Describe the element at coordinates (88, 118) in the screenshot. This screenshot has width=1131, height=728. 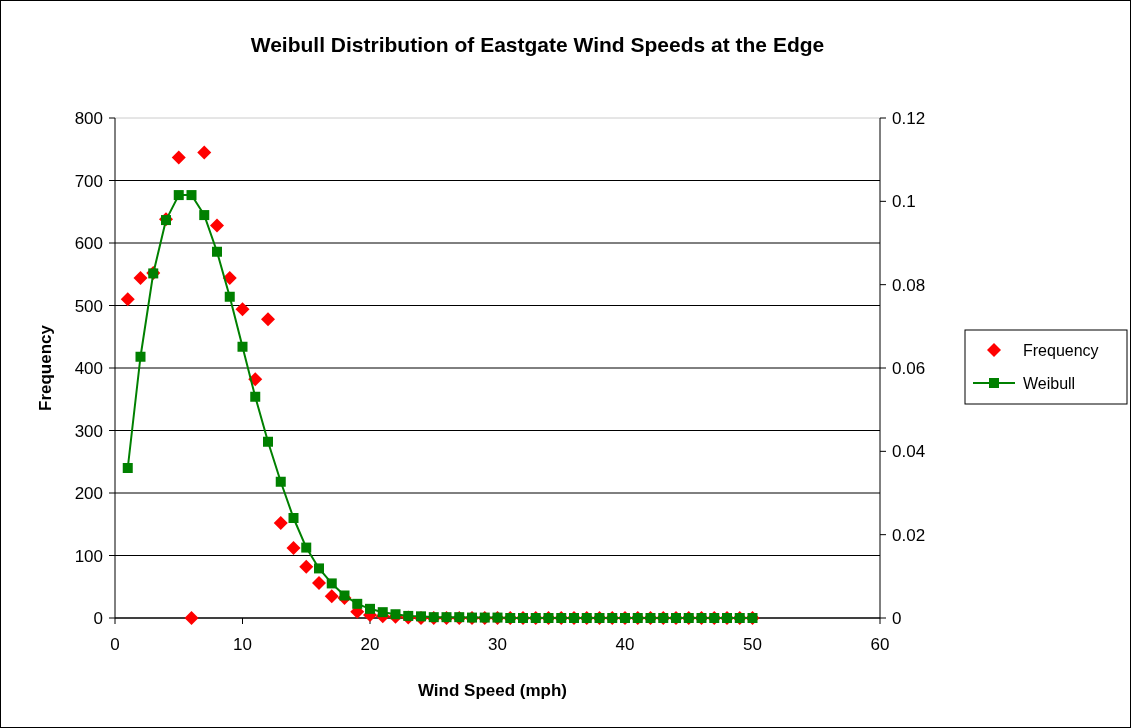
I see `y-tick-label: 800` at that location.